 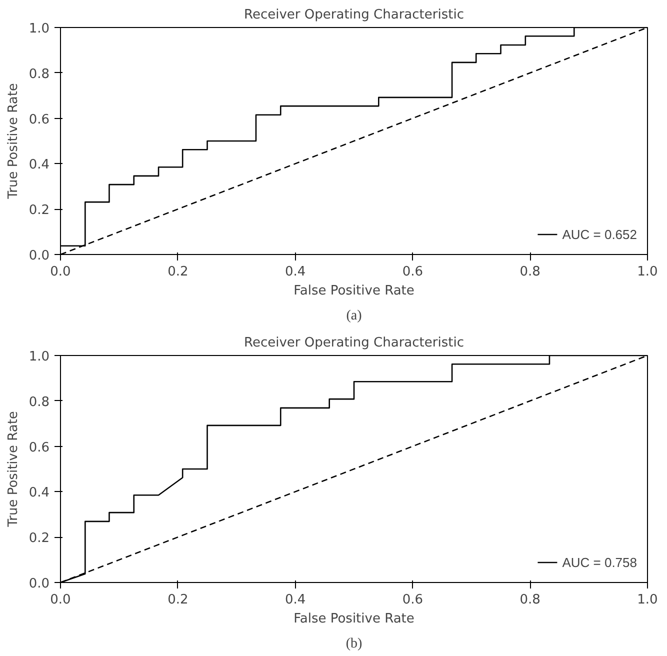 I want to click on text: (b), so click(x=354, y=644).